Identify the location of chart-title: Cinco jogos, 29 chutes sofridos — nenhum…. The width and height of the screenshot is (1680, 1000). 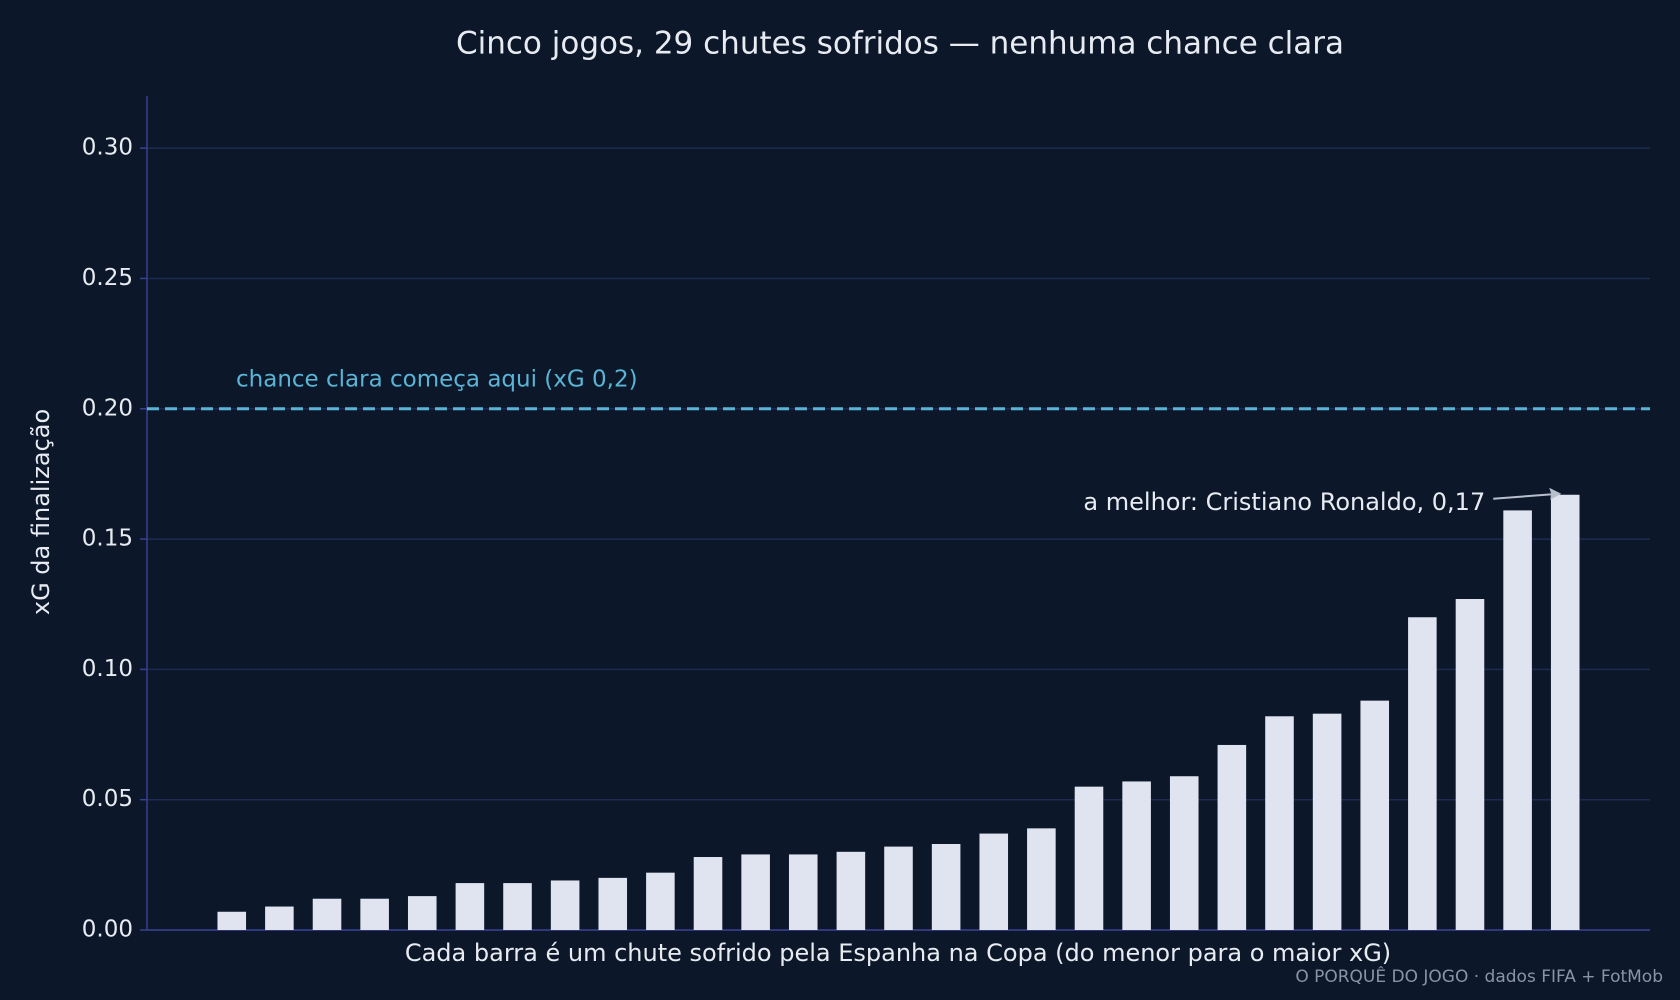
(900, 44).